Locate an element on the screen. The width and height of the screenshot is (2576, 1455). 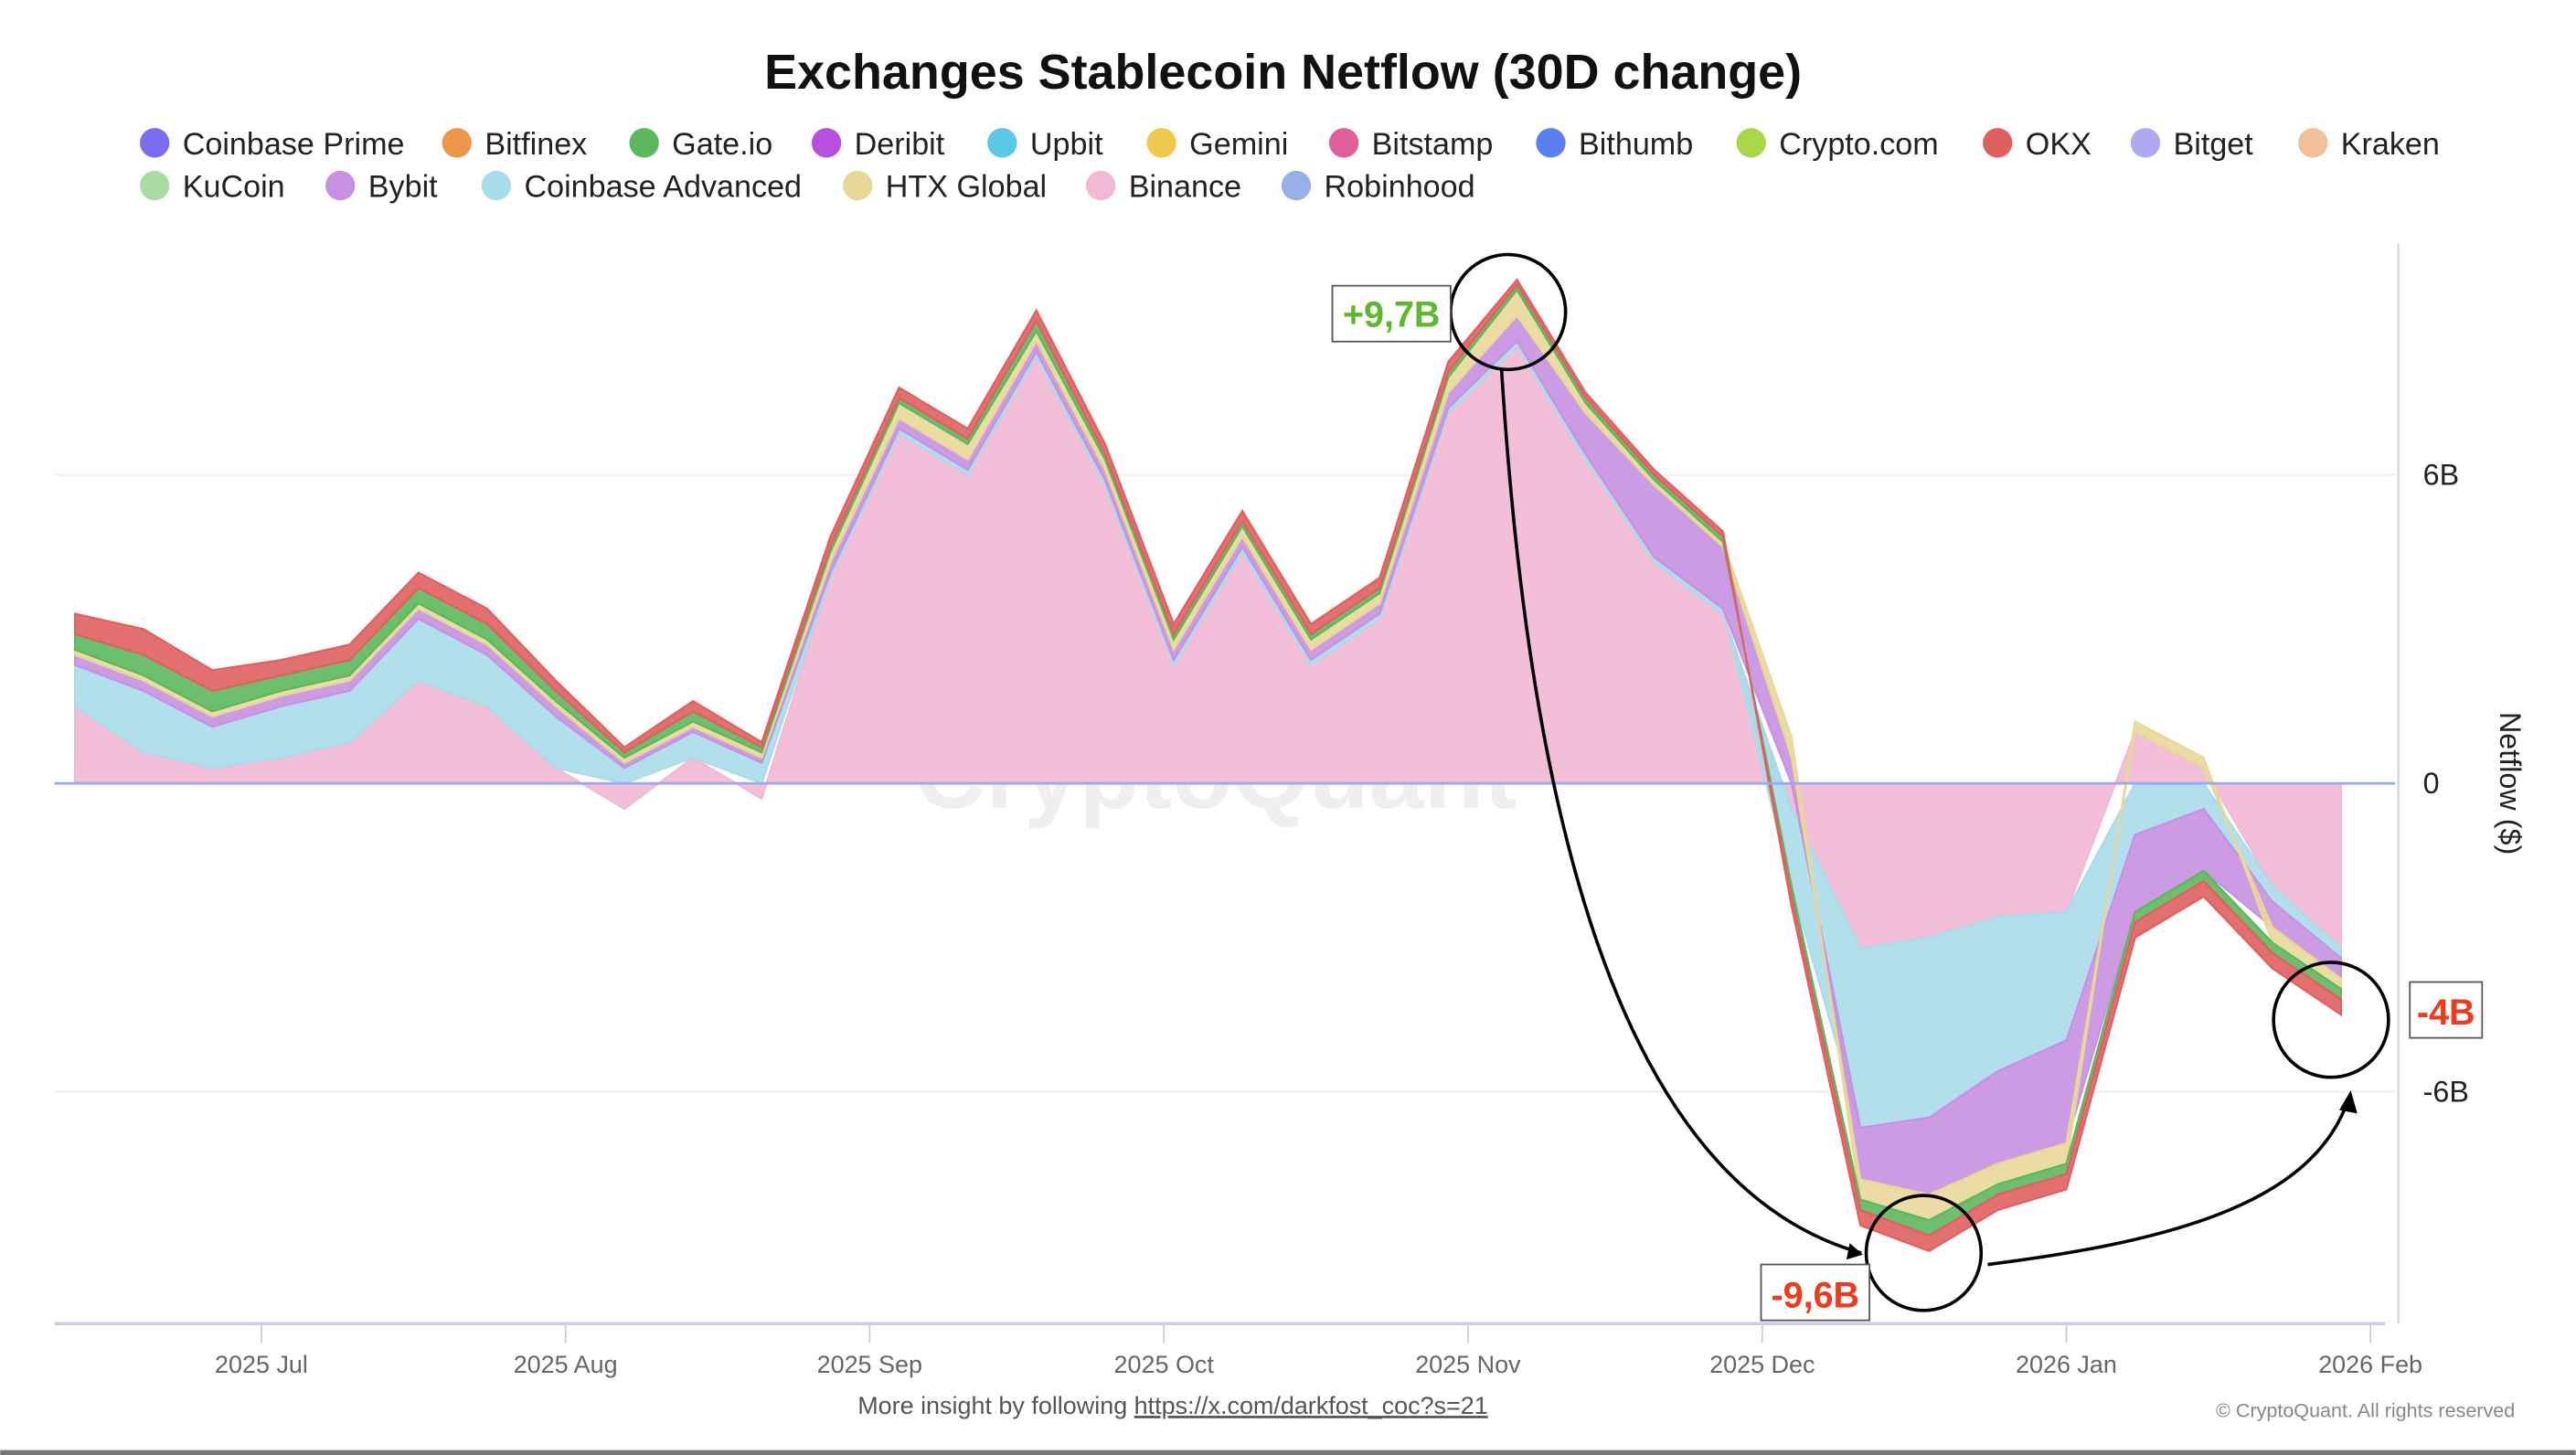
legend-label: Gemini is located at coordinates (1238, 145).